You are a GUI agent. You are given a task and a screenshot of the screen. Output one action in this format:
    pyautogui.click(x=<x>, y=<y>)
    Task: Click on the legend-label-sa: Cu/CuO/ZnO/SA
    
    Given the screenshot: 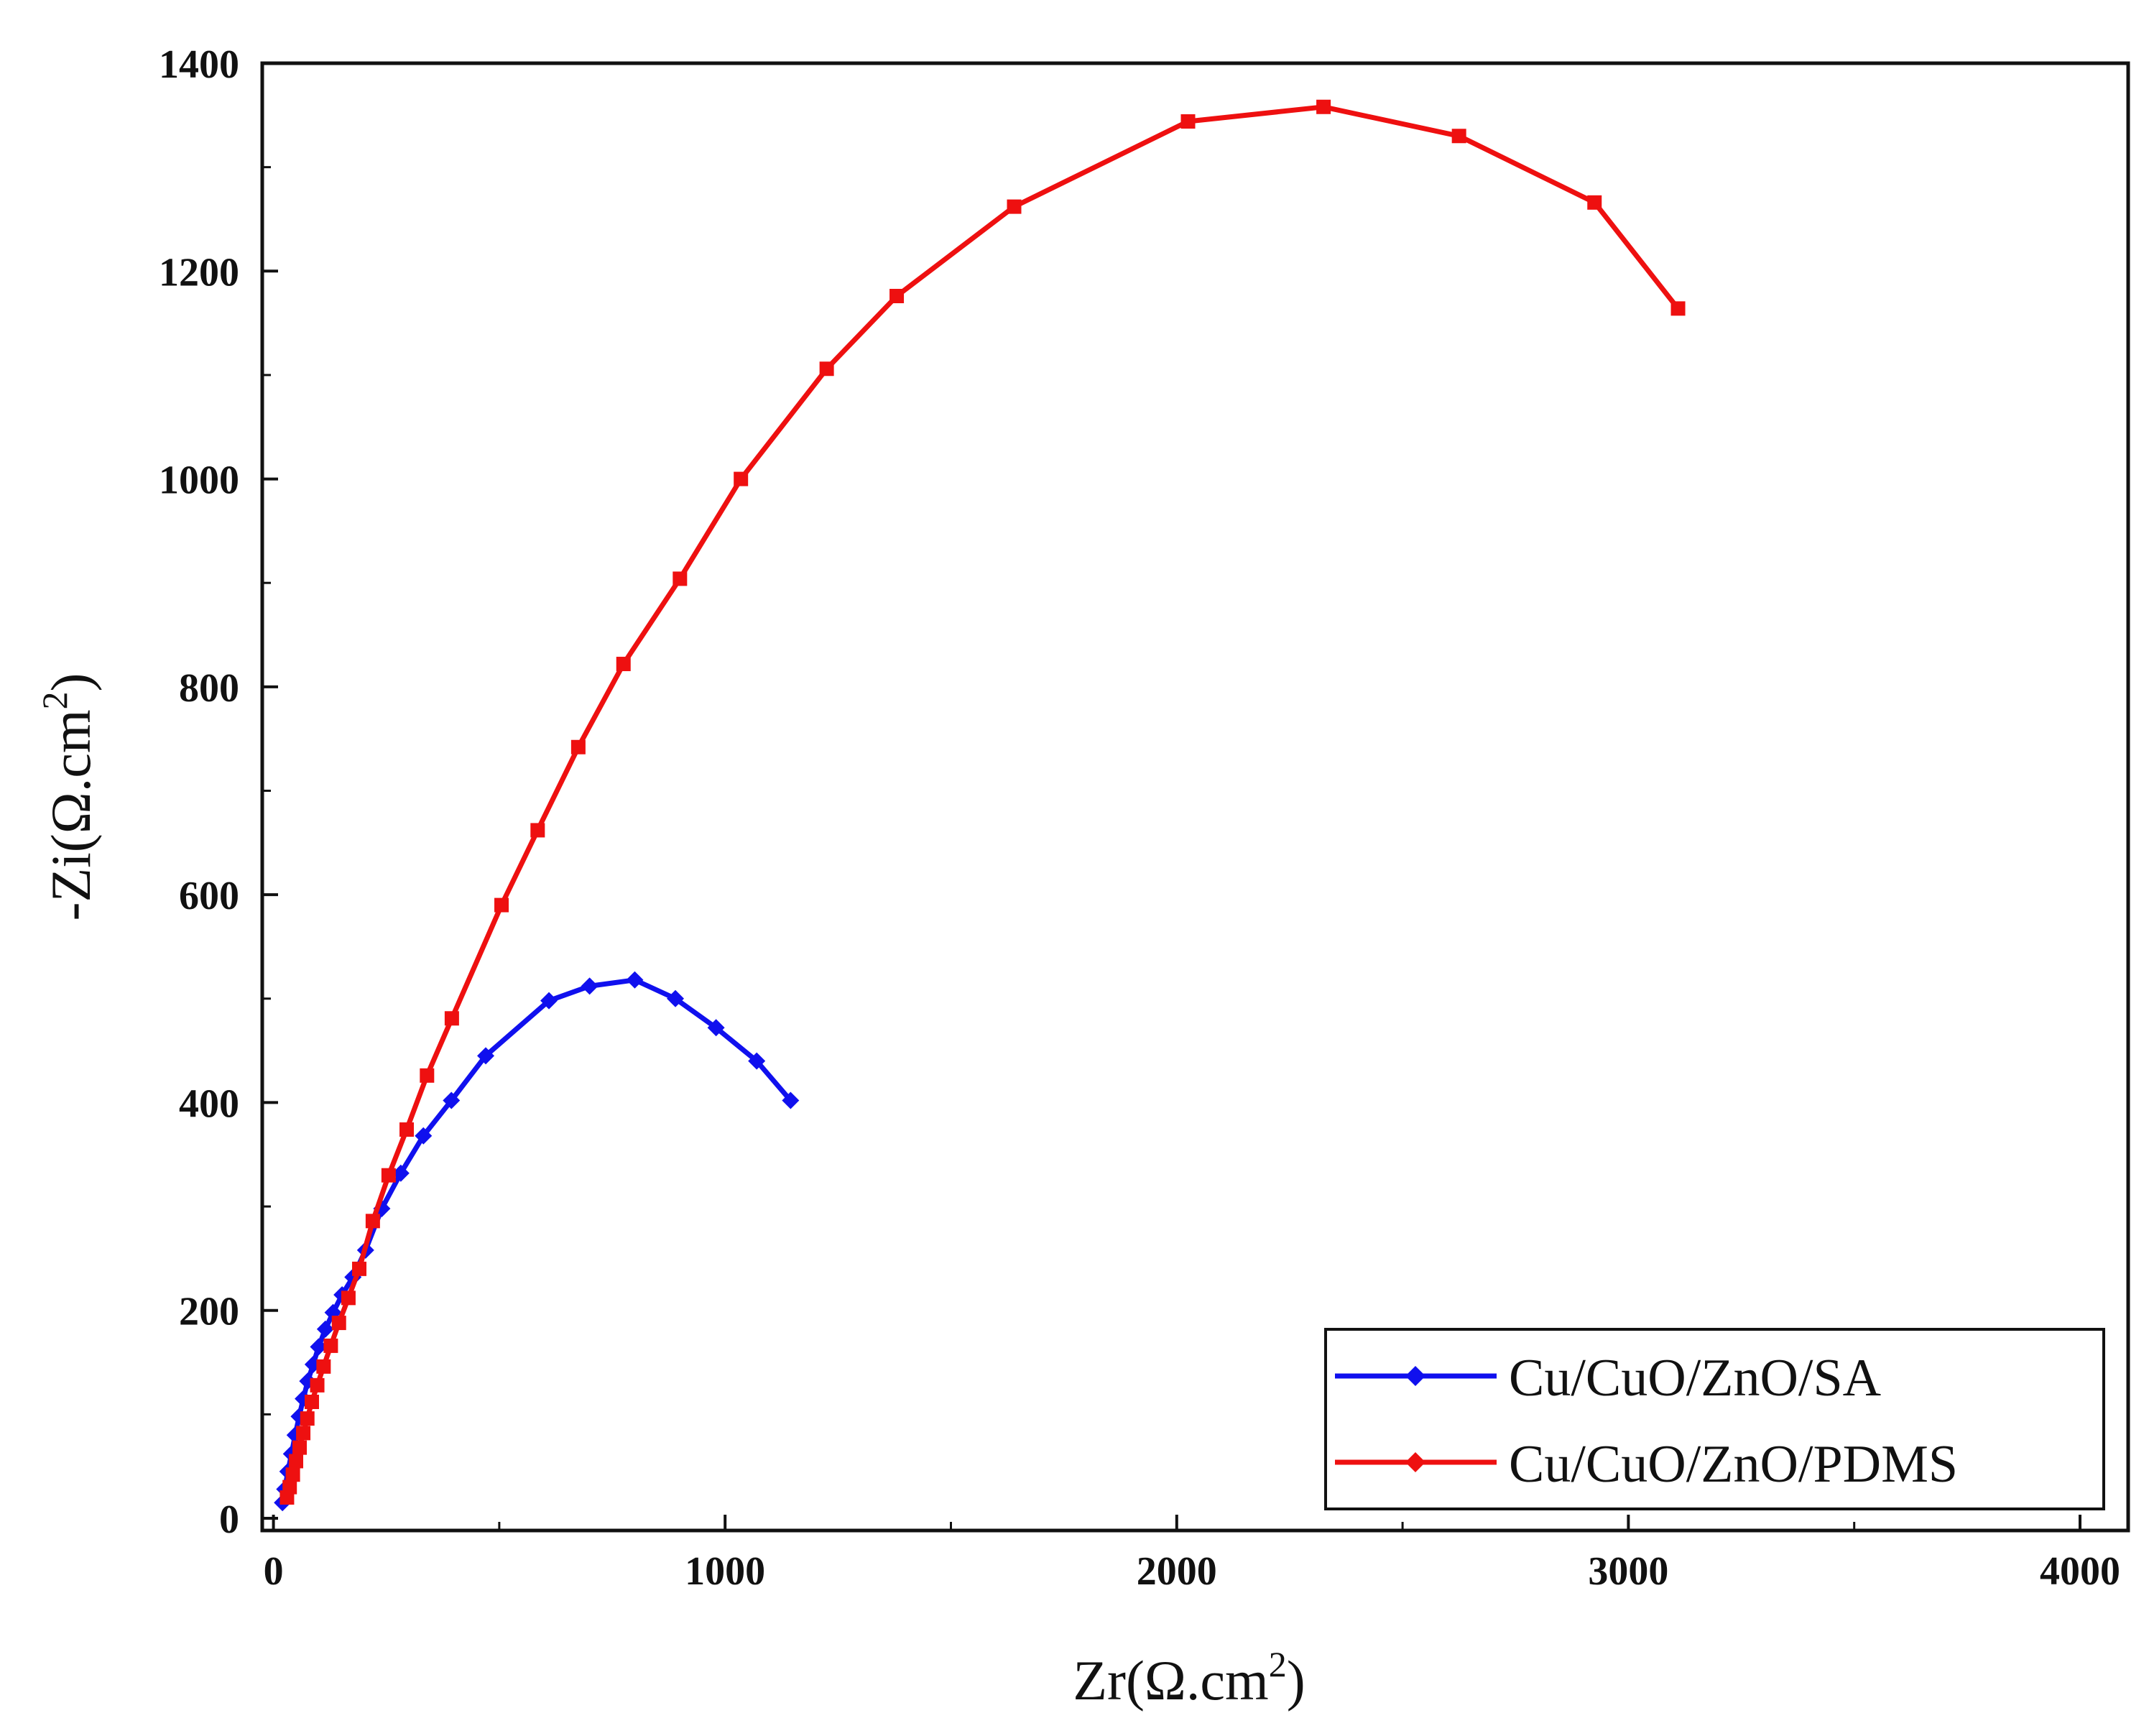 What is the action you would take?
    pyautogui.click(x=1695, y=1378)
    